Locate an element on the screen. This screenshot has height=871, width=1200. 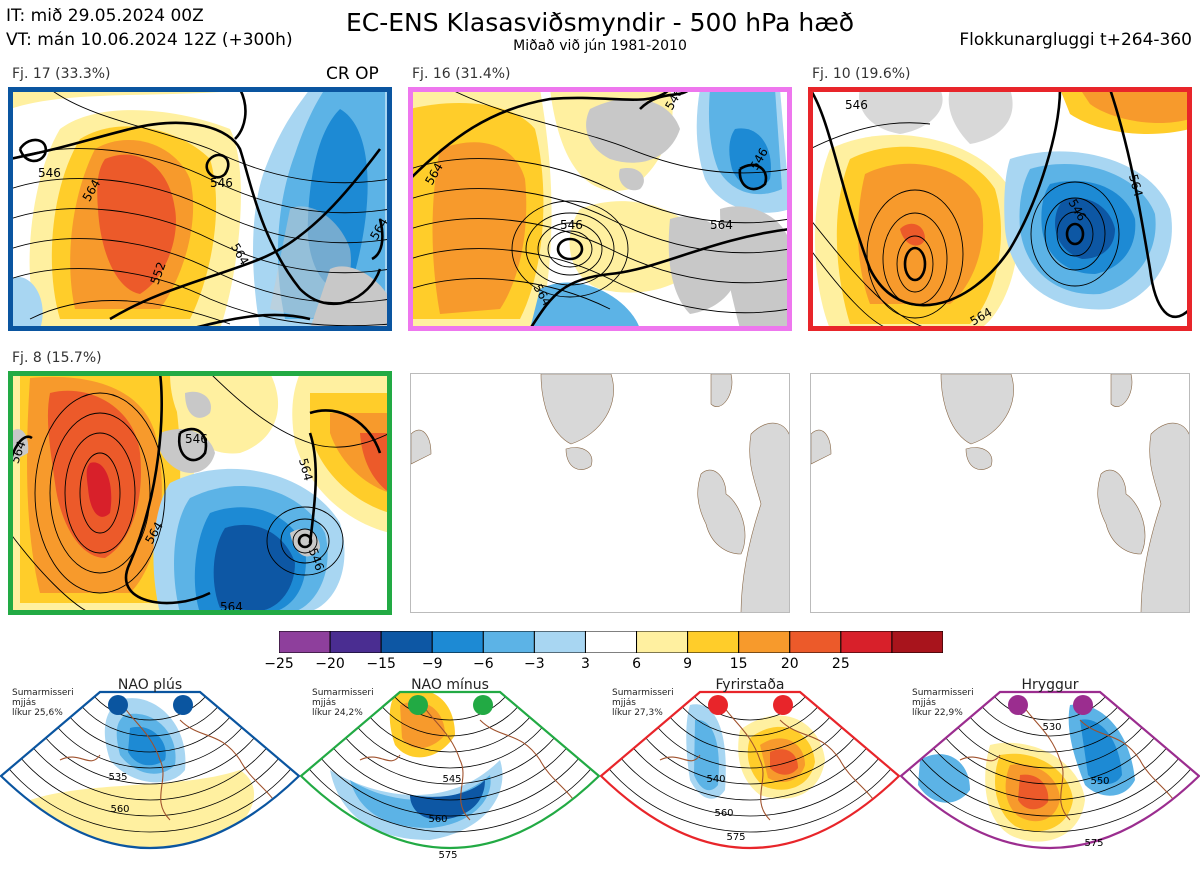
regime-info-prob: líkur 22,9% is located at coordinates (937, 713).